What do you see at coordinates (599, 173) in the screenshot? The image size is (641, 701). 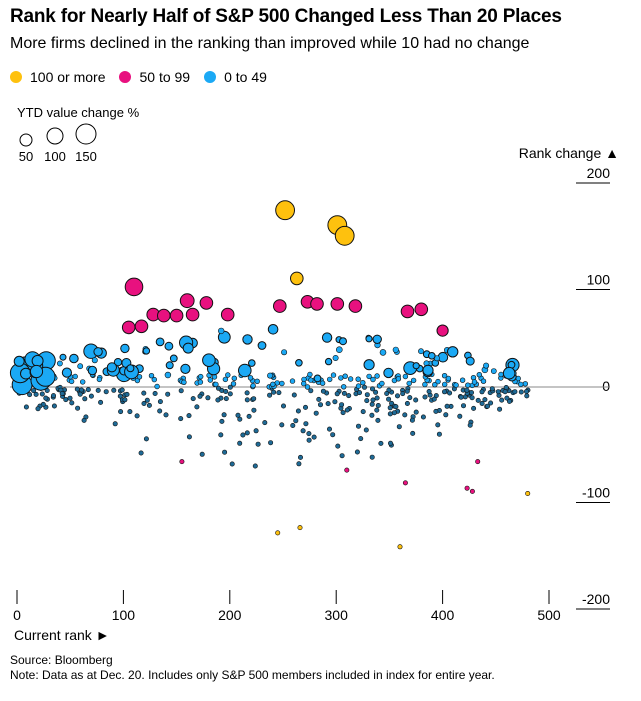 I see `y-tick-label: 200` at bounding box center [599, 173].